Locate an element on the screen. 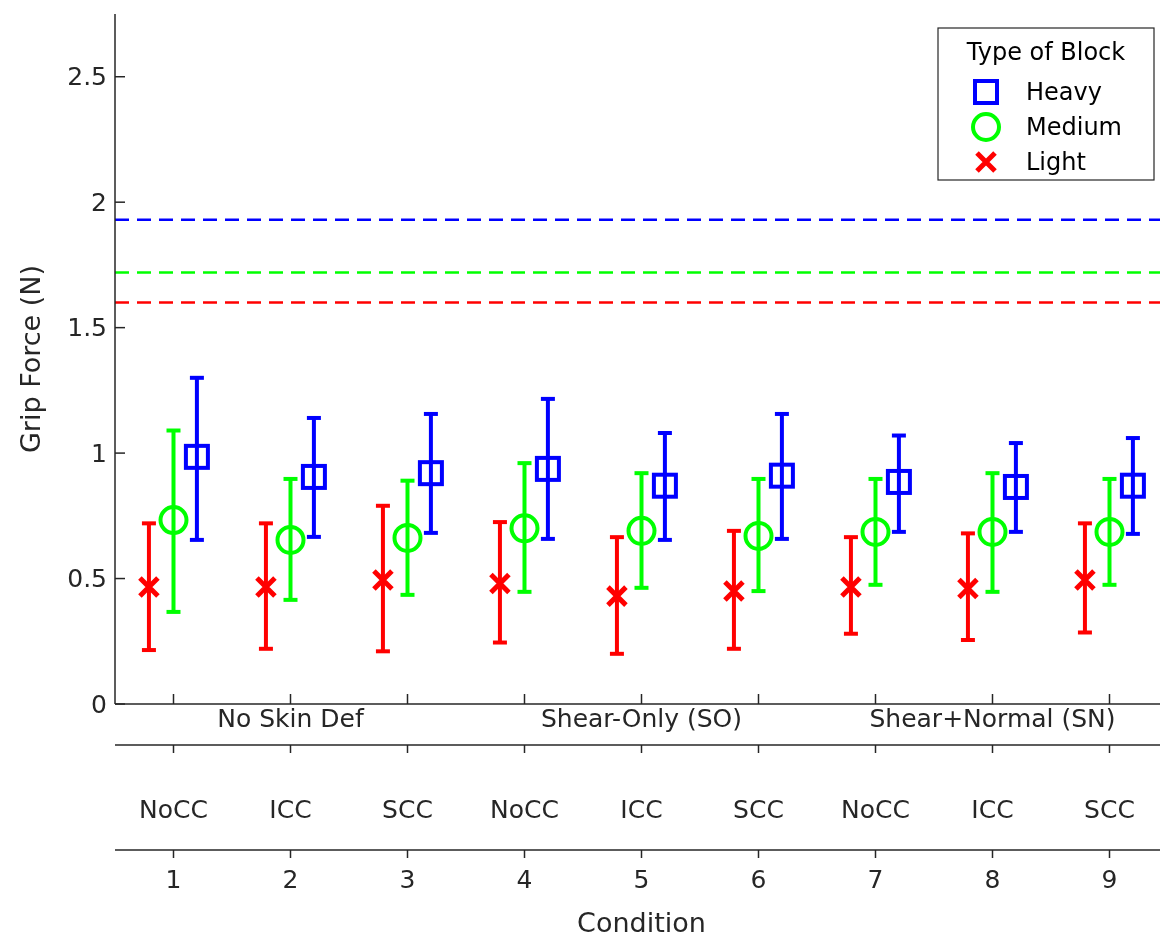 The height and width of the screenshot is (944, 1168). legend-label: Light is located at coordinates (1056, 162).